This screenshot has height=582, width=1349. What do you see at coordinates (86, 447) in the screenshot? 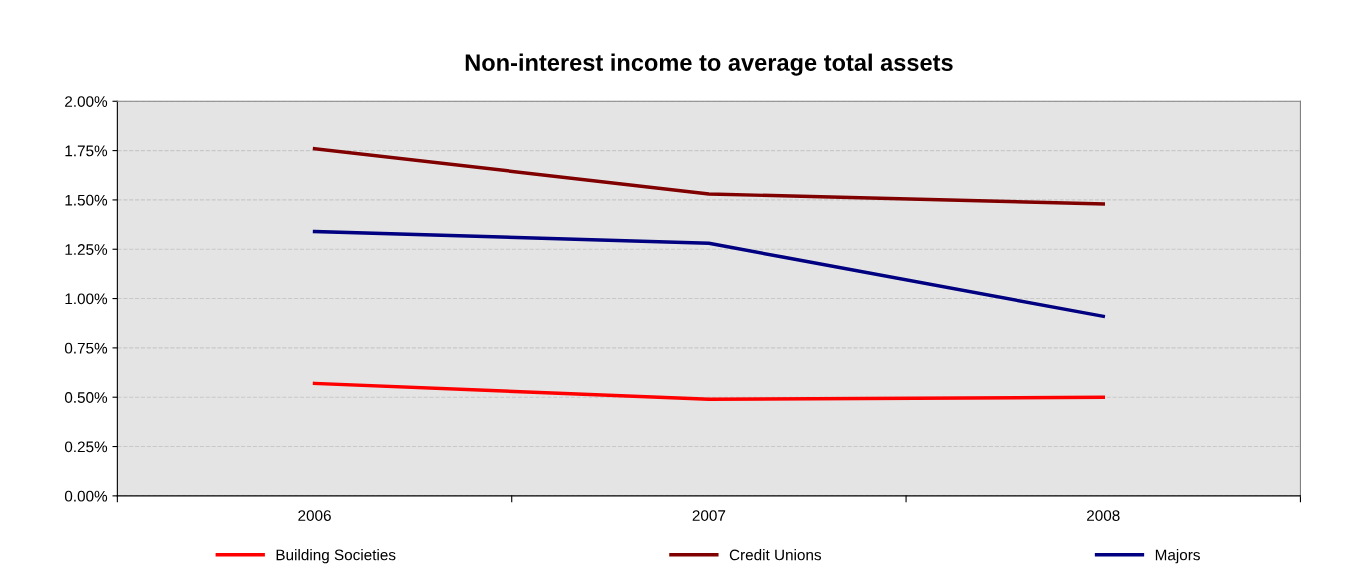
I see `y-tick-label: 0.25%` at bounding box center [86, 447].